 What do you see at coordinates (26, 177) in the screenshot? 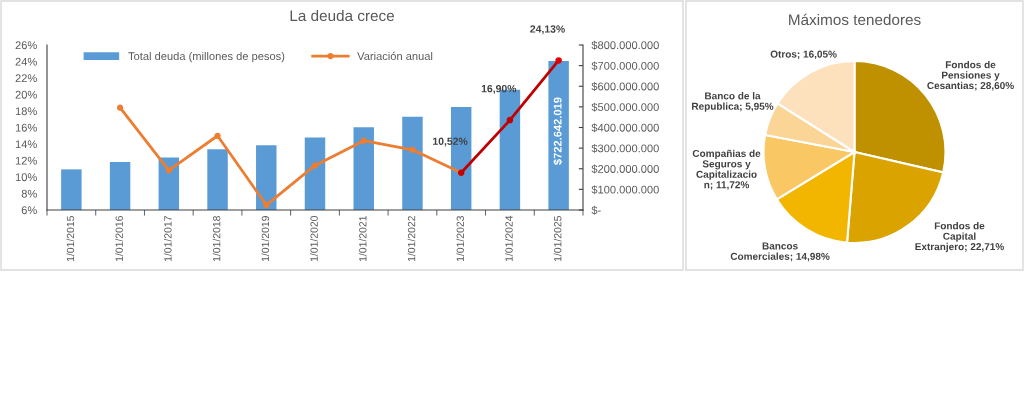
I see `y-tick-label: 10%` at bounding box center [26, 177].